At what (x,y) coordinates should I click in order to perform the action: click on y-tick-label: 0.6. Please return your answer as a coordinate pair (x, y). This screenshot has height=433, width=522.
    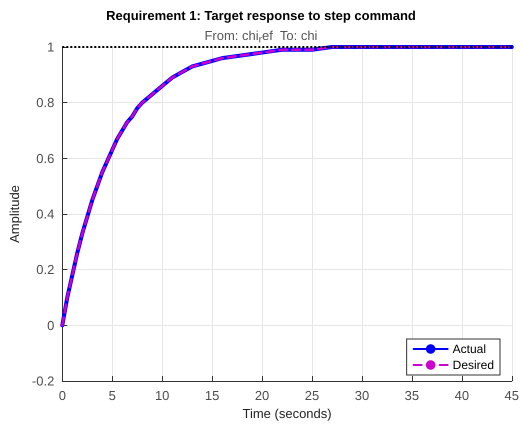
    Looking at the image, I should click on (45, 158).